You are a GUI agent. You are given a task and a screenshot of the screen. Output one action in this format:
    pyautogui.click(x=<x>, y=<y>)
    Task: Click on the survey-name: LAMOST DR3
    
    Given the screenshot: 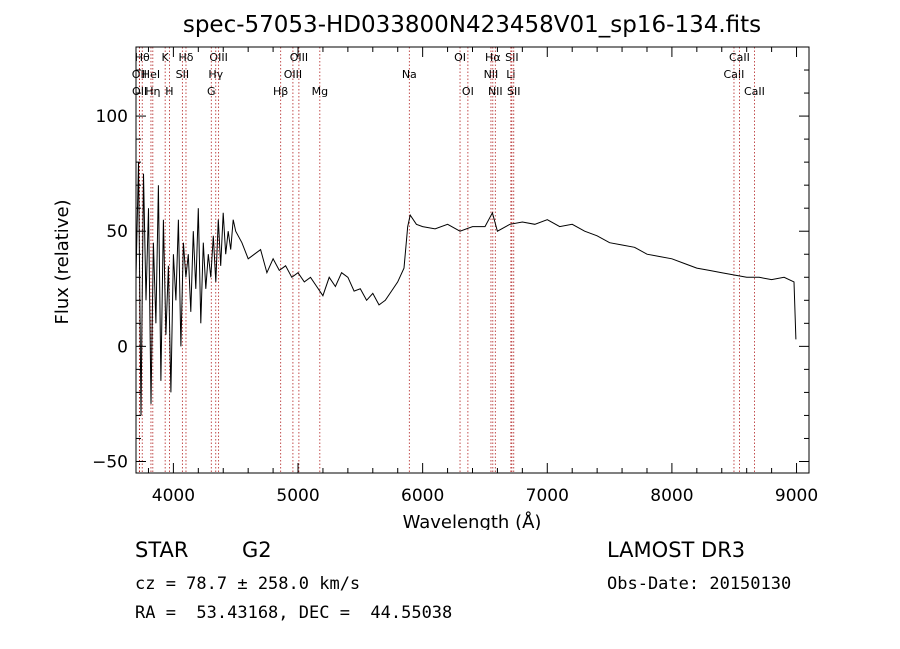 What is the action you would take?
    pyautogui.click(x=676, y=550)
    